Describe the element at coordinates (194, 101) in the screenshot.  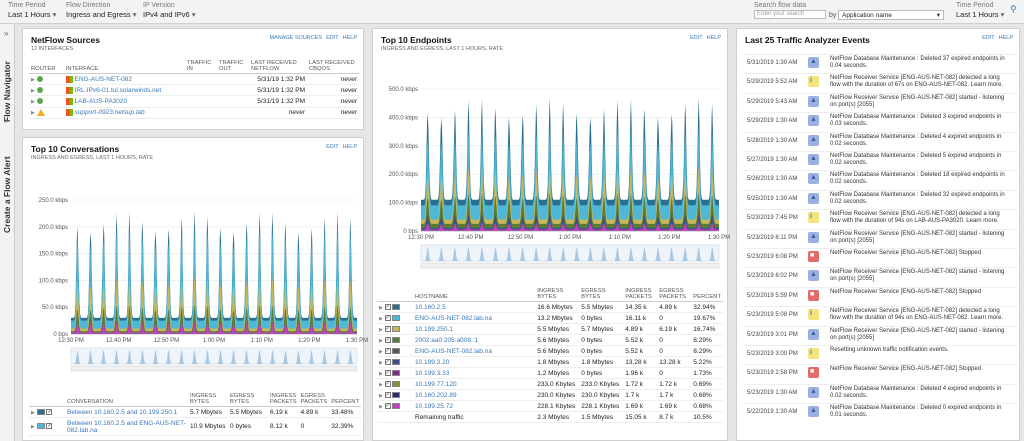
I see `table-row: ▶ LAB-AUS-PA3020 5/31/19 1:32 PM never` at that location.